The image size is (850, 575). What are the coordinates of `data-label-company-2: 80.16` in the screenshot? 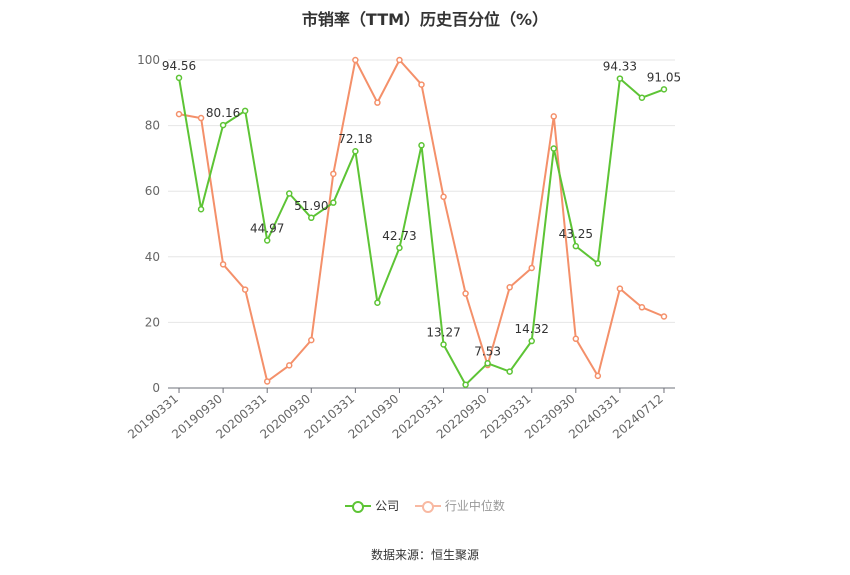 It's located at (223, 113).